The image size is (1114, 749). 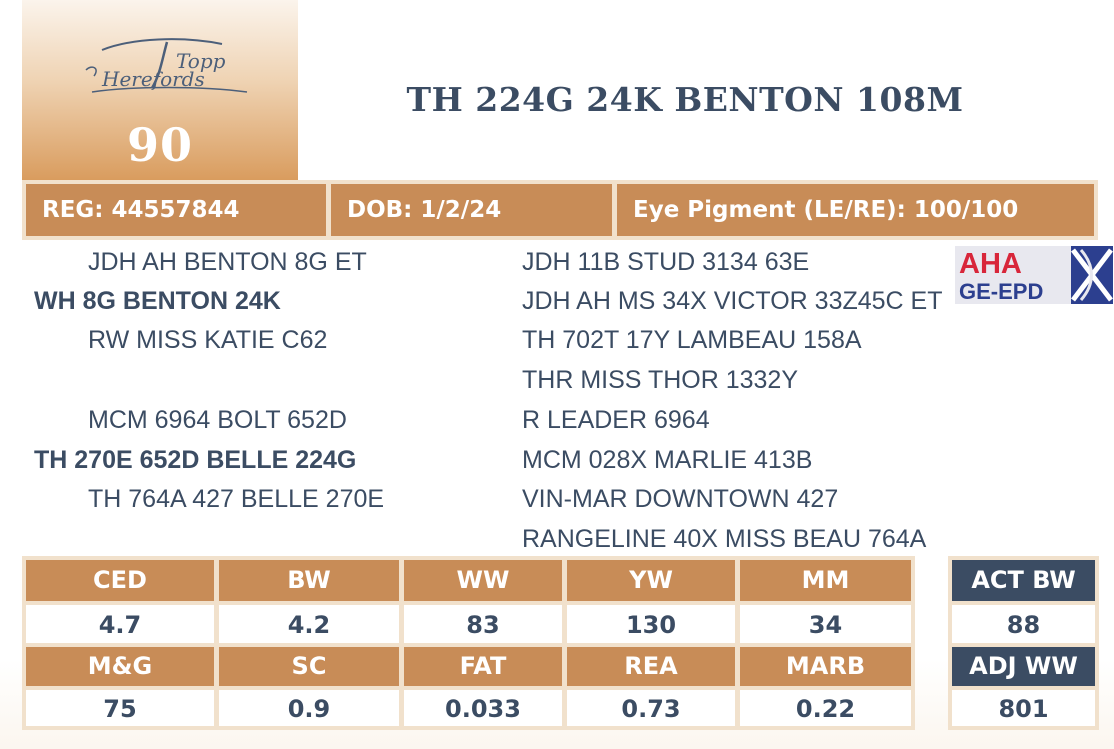 I want to click on epd-header-fat: FAT, so click(x=483, y=666).